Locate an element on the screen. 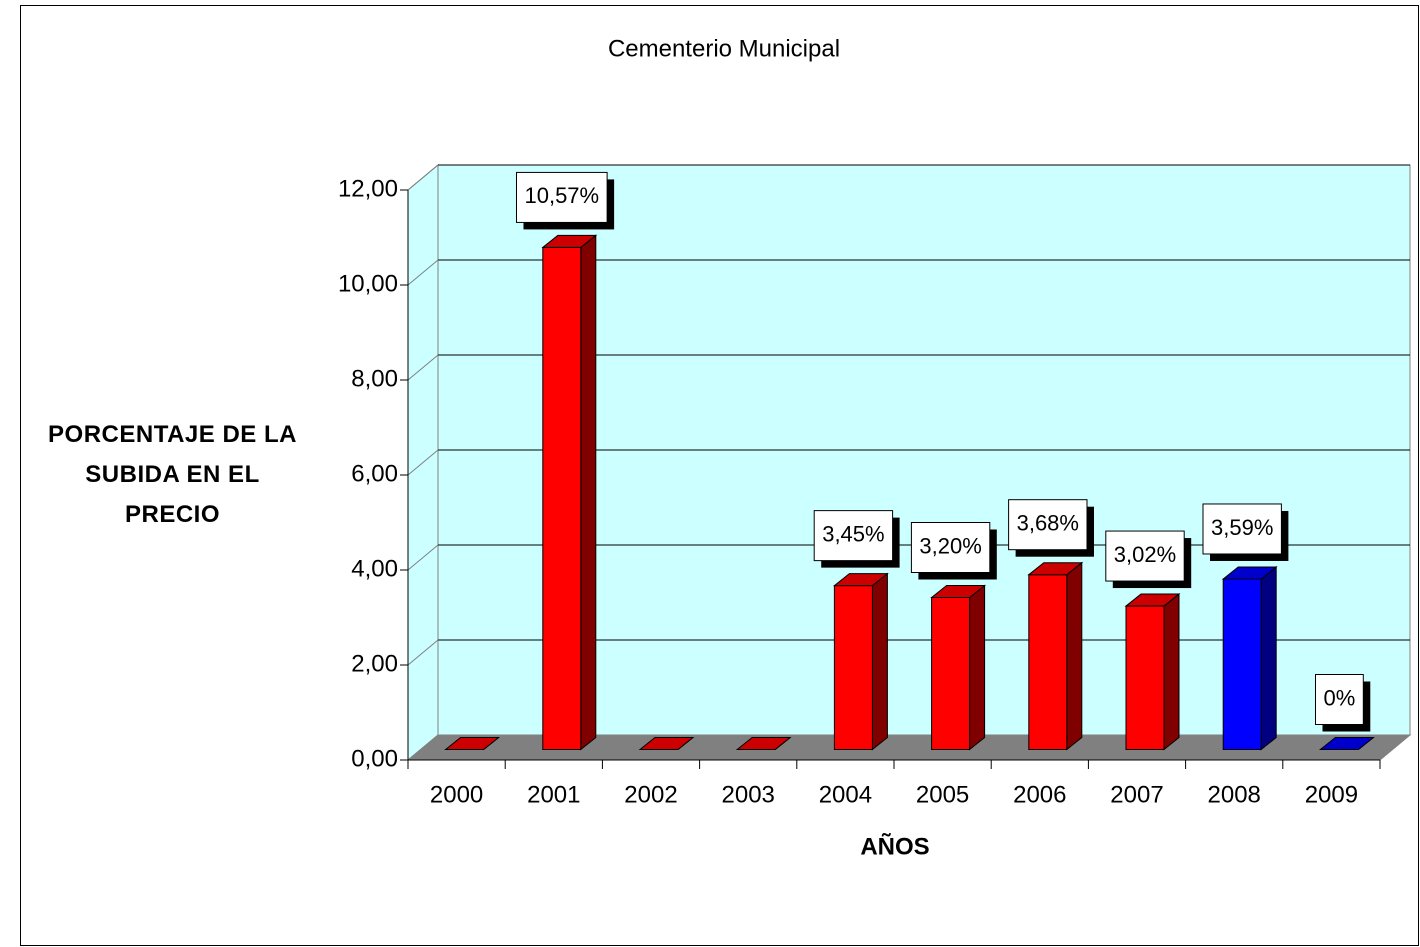  x-tick-label: 2000 is located at coordinates (456, 794).